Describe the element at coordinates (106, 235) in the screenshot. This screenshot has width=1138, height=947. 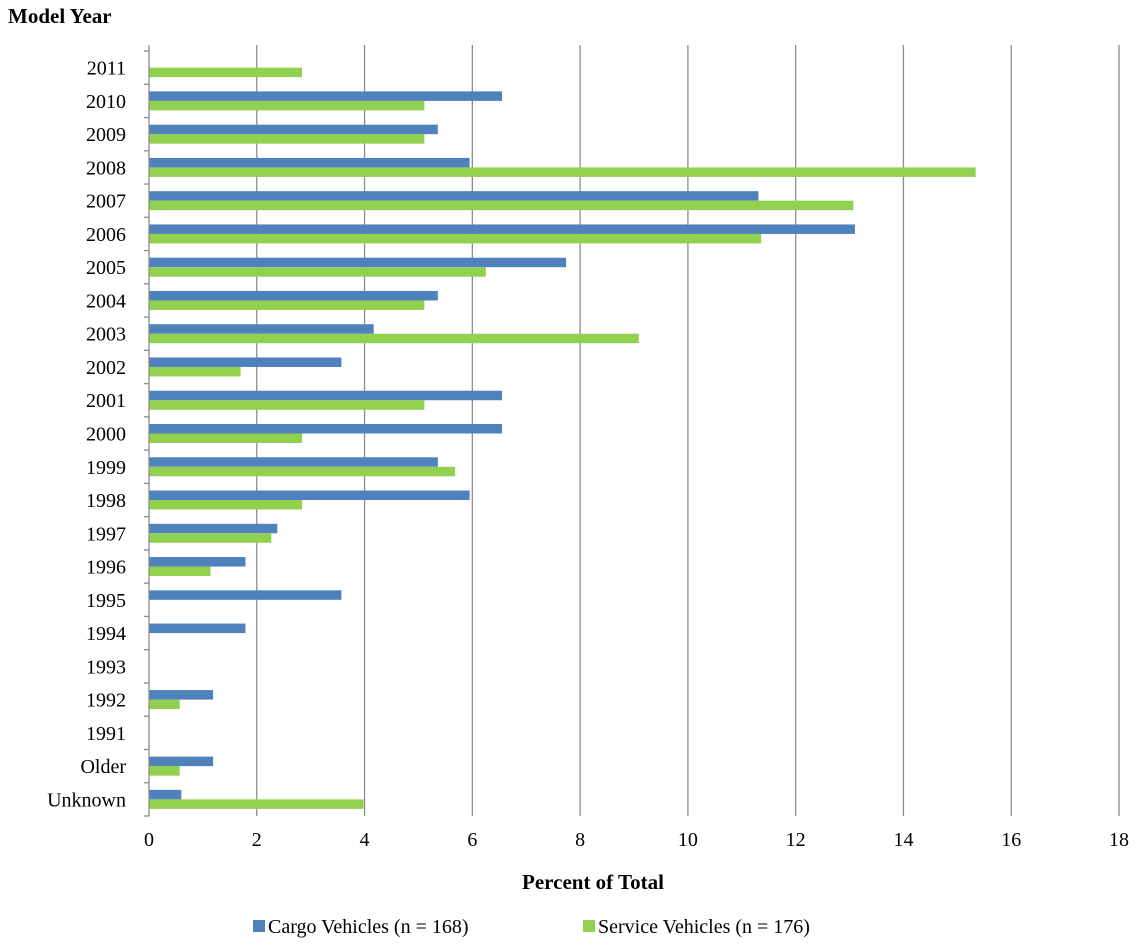
I see `category-label-2006: 2006` at that location.